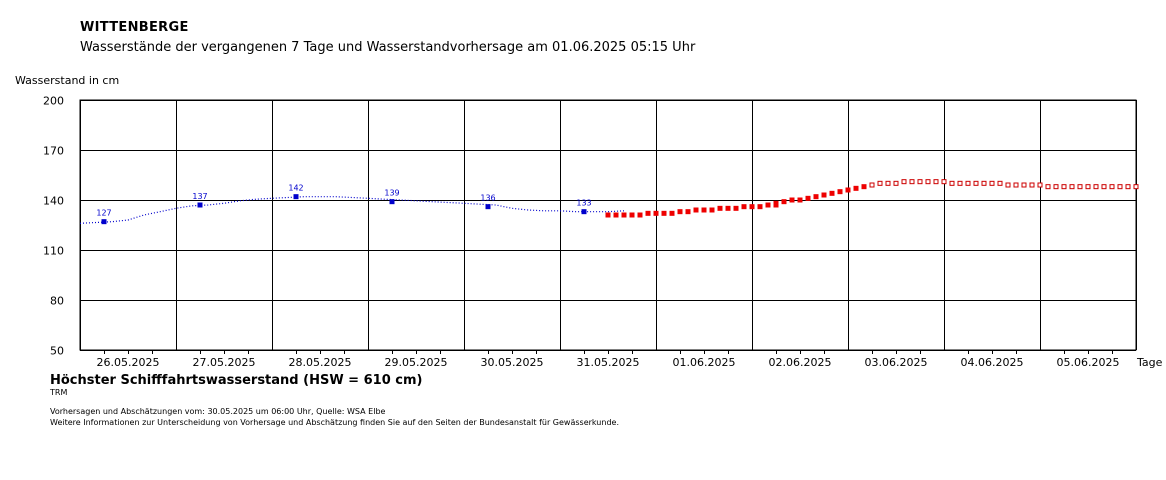  Describe the element at coordinates (128, 362) in the screenshot. I see `x-tick-label: 26.05.2025` at that location.